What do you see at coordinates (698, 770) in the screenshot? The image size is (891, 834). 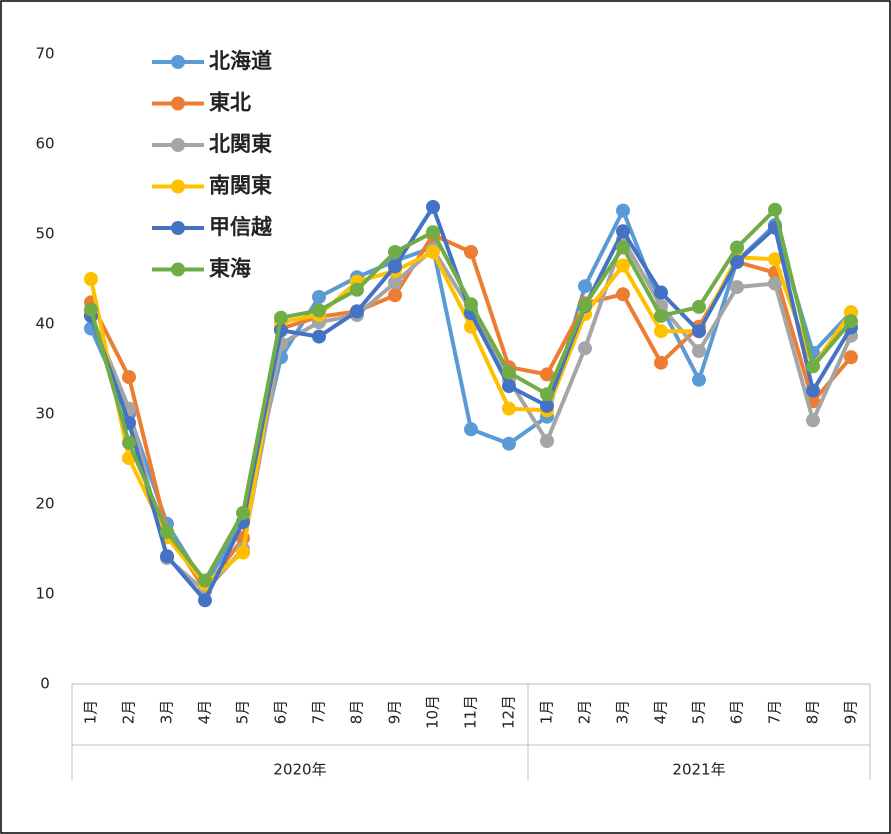 I see `group-label: 2021年` at bounding box center [698, 770].